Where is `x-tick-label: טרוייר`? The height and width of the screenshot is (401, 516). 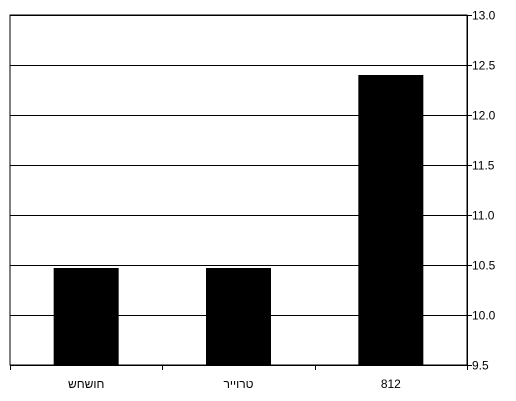 x-tick-label: טרוייר is located at coordinates (238, 384).